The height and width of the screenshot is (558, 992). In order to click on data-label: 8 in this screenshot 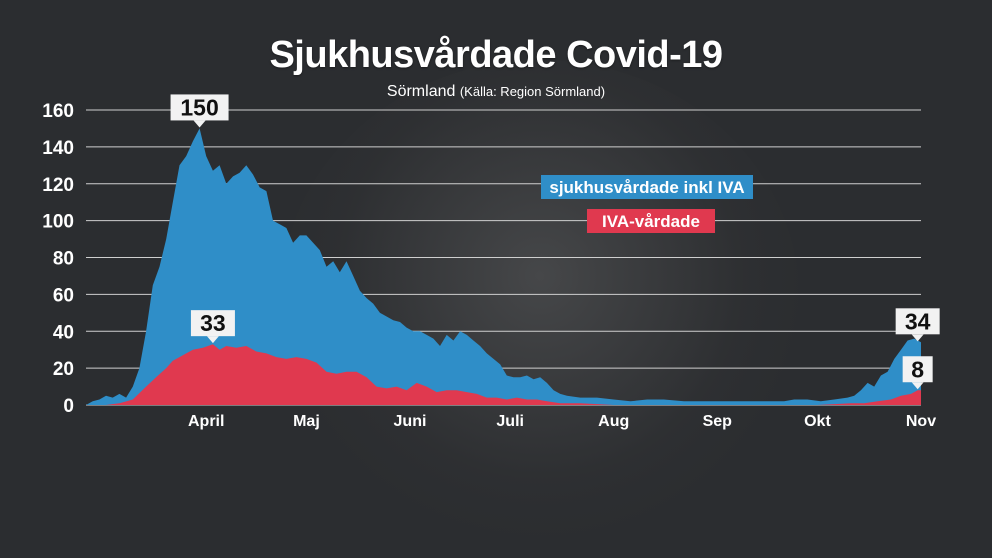, I will do `click(917, 369)`.